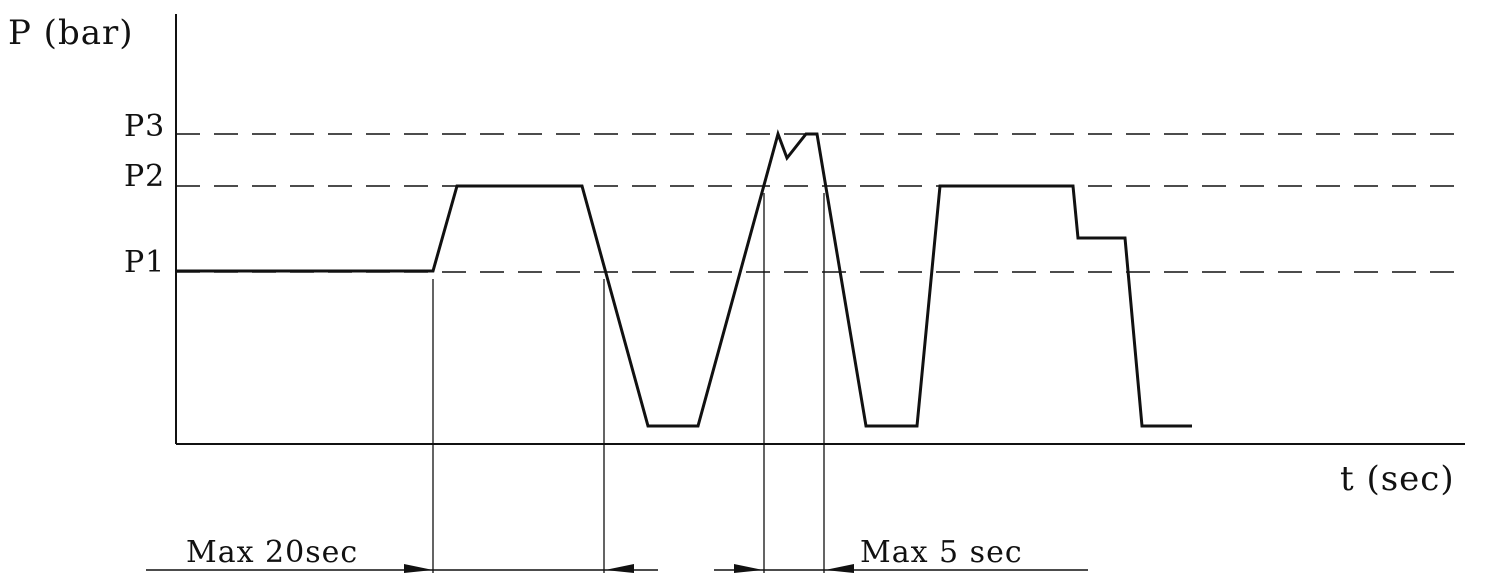  Describe the element at coordinates (941, 552) in the screenshot. I see `max-5sec-label: Max 5 sec` at that location.